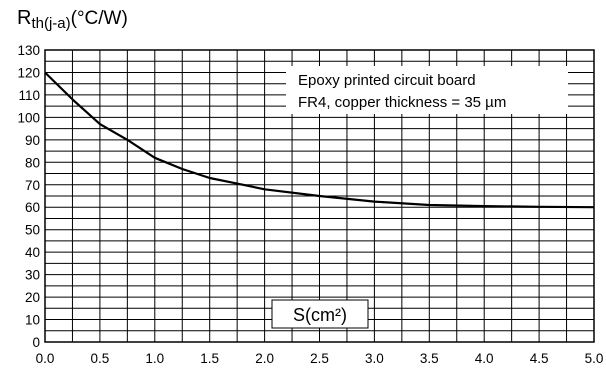 This screenshot has height=374, width=606. I want to click on x-axis-label: S(cm²), so click(320, 315).